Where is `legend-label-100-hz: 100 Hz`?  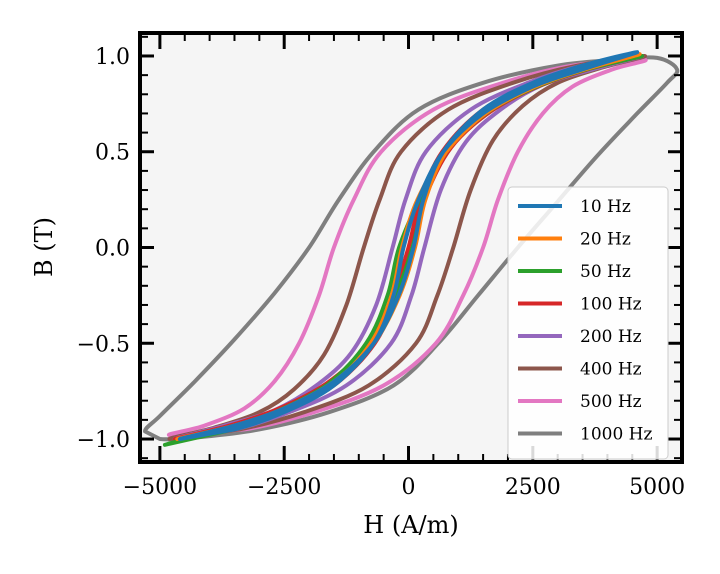
legend-label-100-hz: 100 Hz is located at coordinates (611, 305).